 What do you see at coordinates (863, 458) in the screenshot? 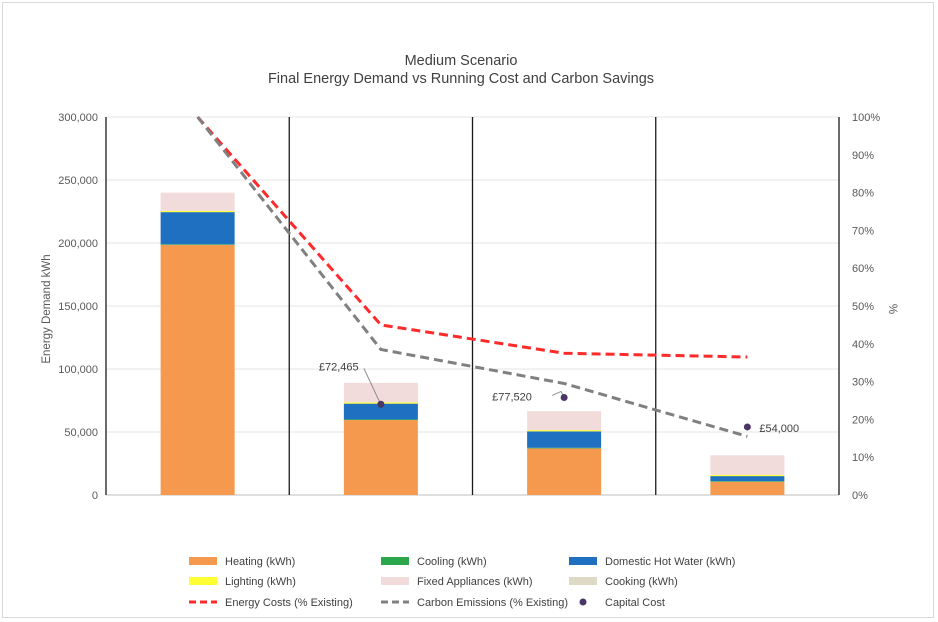
I see `y2-tick-label: 10%` at bounding box center [863, 458].